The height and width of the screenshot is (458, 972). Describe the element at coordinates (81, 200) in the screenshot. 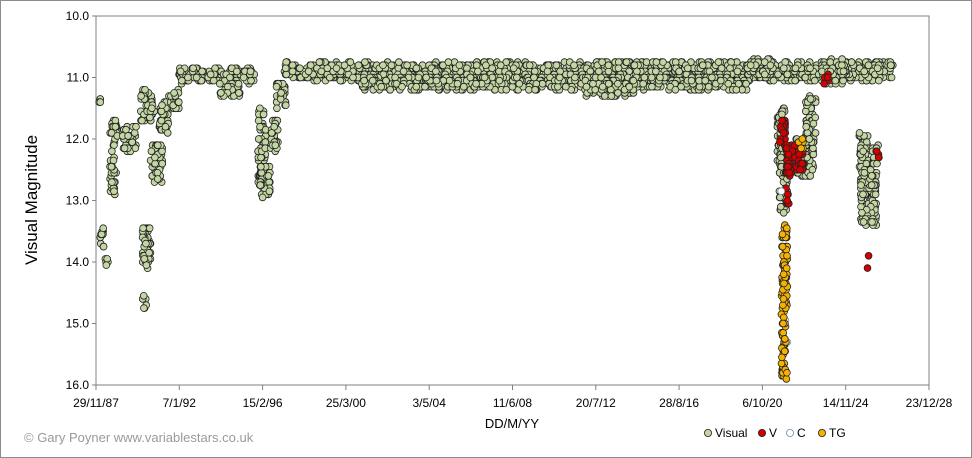

I see `y-axis-ticks: 10.0 11.0 12.0 13.0 14.0 15.0 16.0` at that location.